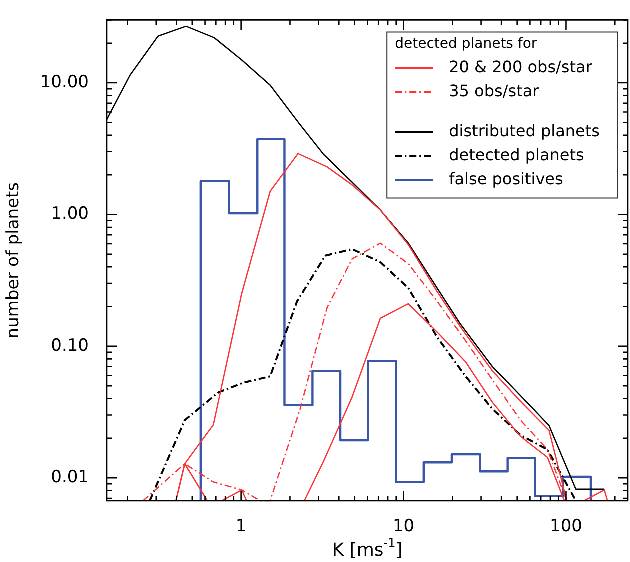  I want to click on x-tick-label: 1, so click(241, 526).